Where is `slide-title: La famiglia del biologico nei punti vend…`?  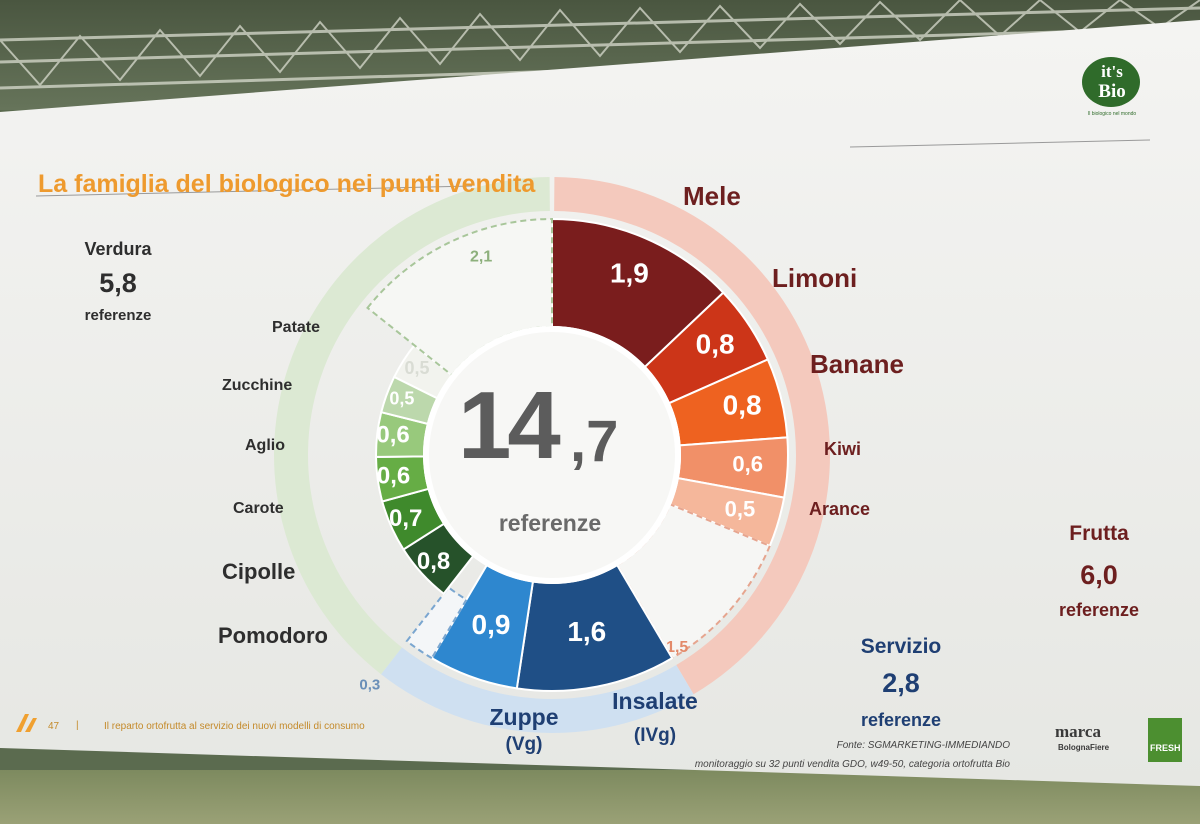 slide-title: La famiglia del biologico nei punti vend… is located at coordinates (287, 184).